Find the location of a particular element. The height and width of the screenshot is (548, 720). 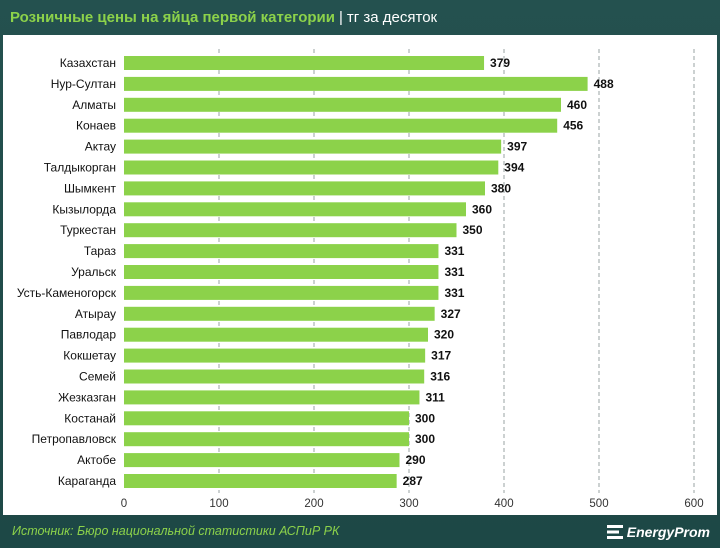

logo-text: EnergyProm is located at coordinates (668, 532).